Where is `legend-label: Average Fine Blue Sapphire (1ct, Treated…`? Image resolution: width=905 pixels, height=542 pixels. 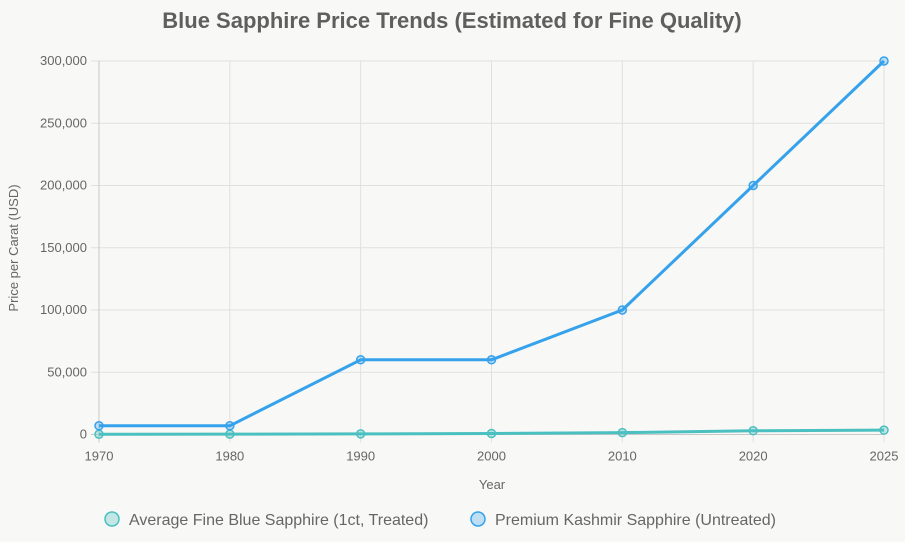
legend-label: Average Fine Blue Sapphire (1ct, Treated… is located at coordinates (278, 520).